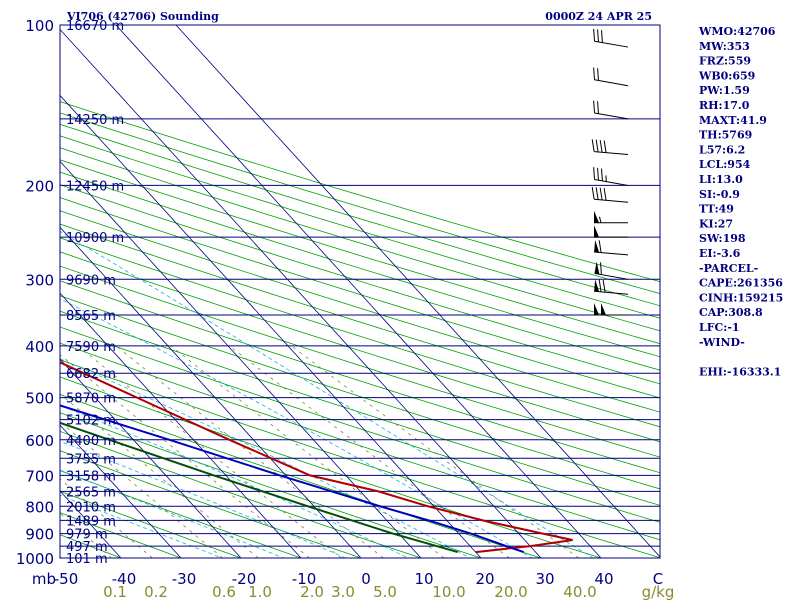 This screenshot has width=800, height=600. Describe the element at coordinates (87, 535) in the screenshot. I see `height-label: 979 m` at that location.